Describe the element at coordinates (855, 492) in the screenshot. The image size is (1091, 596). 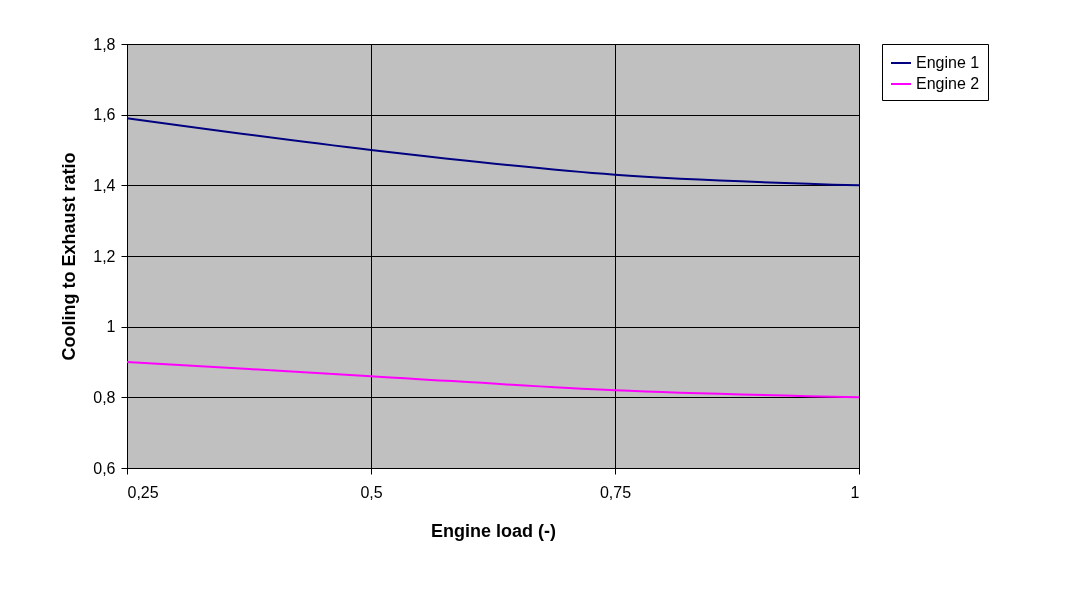
I see `x-tick-label: 1` at that location.